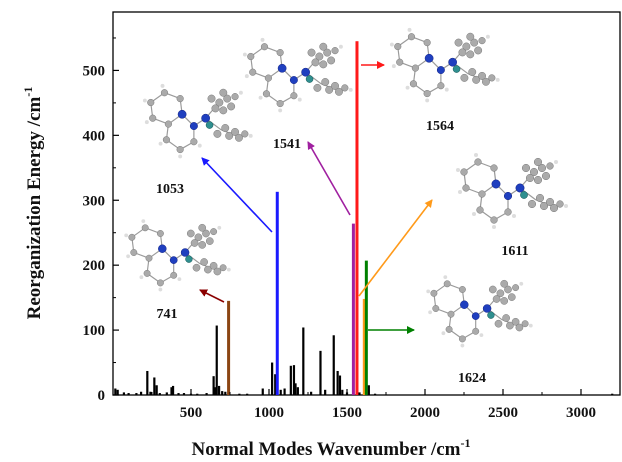 This screenshot has width=622, height=462. What do you see at coordinates (94, 331) in the screenshot?
I see `y-tick-label-100: 100` at bounding box center [94, 331].